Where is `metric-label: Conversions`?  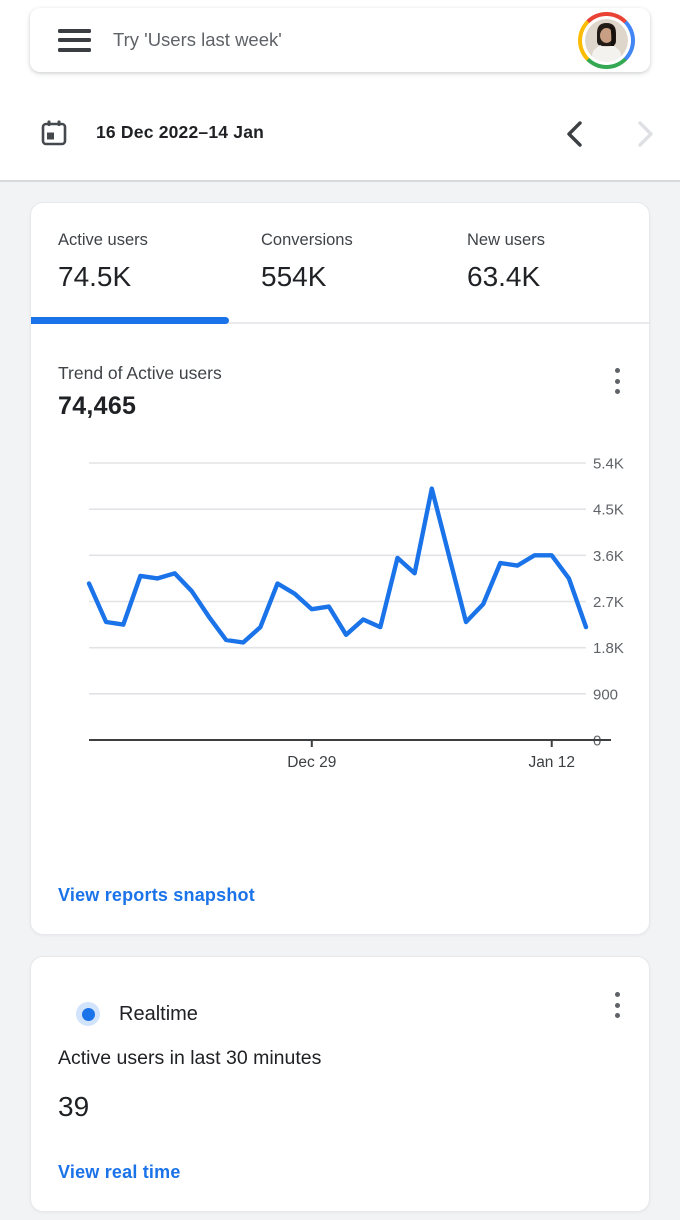 metric-label: Conversions is located at coordinates (307, 240).